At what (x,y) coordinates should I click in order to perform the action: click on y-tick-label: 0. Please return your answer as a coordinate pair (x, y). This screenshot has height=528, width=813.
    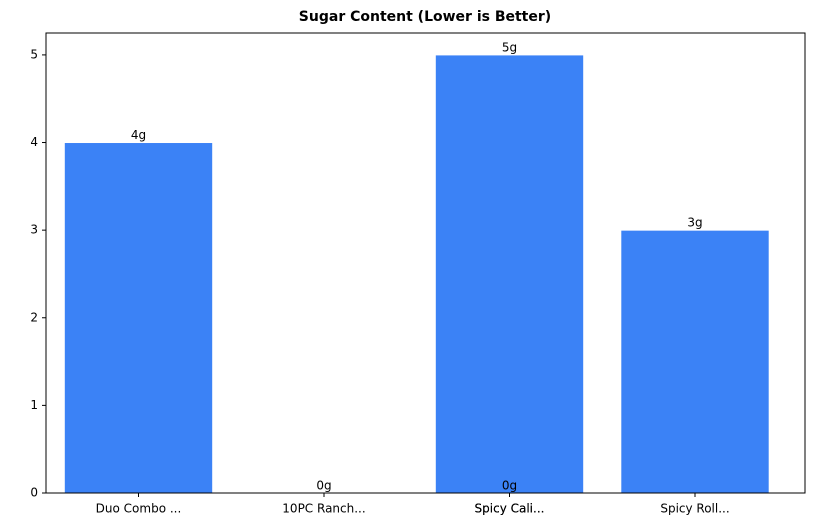
    Looking at the image, I should click on (34, 493).